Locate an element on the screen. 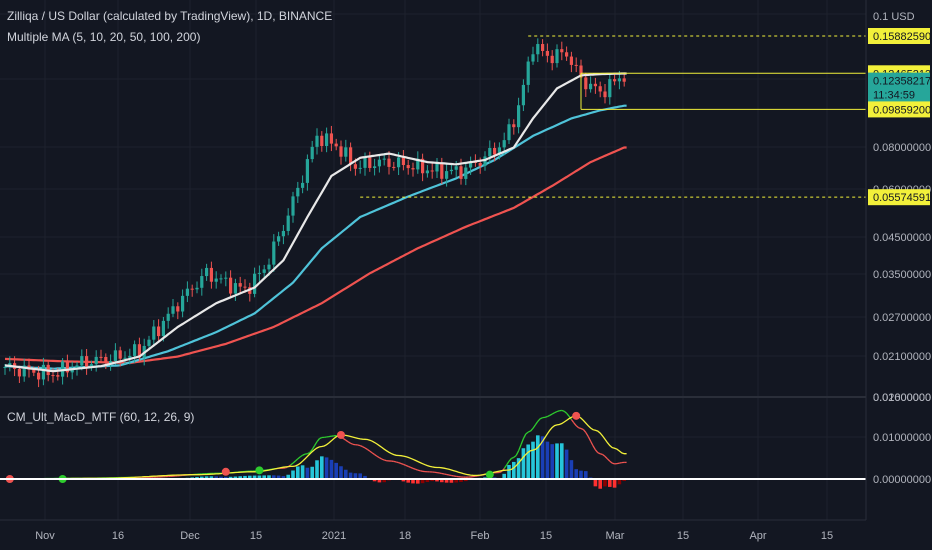 The image size is (932, 550). time-tick-label: Nov is located at coordinates (45, 536).